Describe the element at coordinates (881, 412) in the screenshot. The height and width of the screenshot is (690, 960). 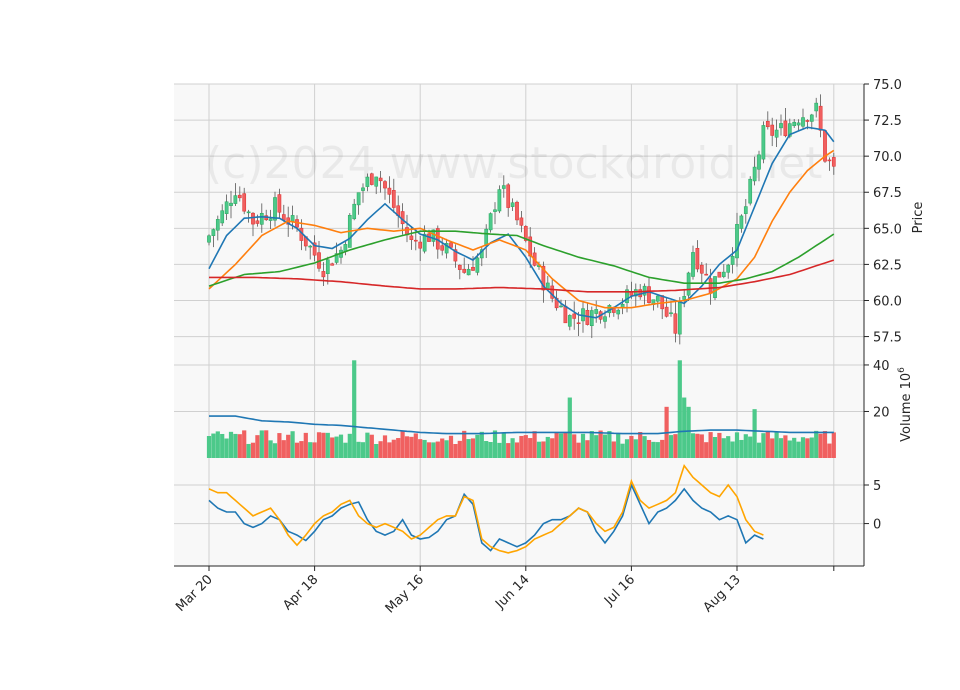
I see `volume-axis-tick-label: 20` at that location.